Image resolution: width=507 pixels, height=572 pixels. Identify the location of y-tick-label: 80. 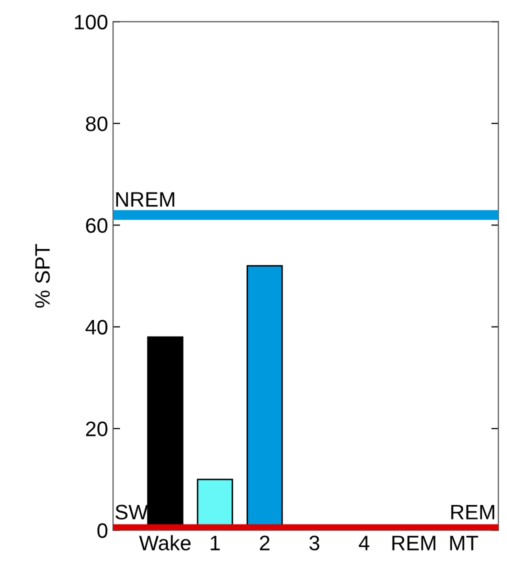
(97, 124).